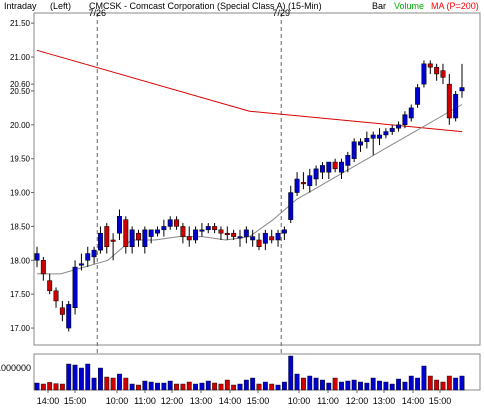 The width and height of the screenshot is (484, 409). Describe the element at coordinates (20, 226) in the screenshot. I see `y-tick-label: 18.50` at that location.